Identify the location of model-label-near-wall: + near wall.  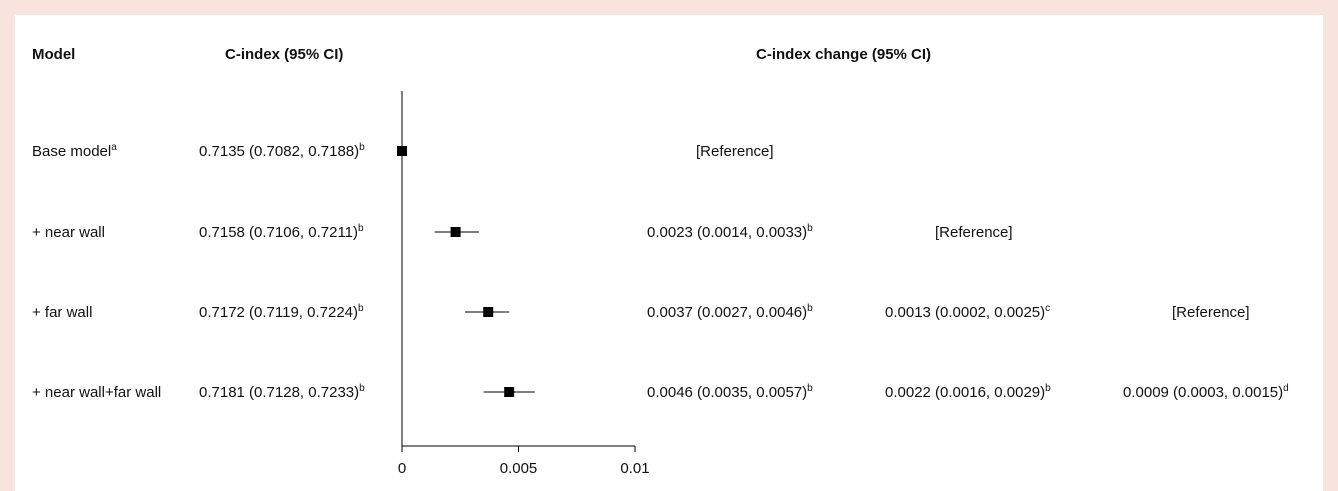
(68, 232).